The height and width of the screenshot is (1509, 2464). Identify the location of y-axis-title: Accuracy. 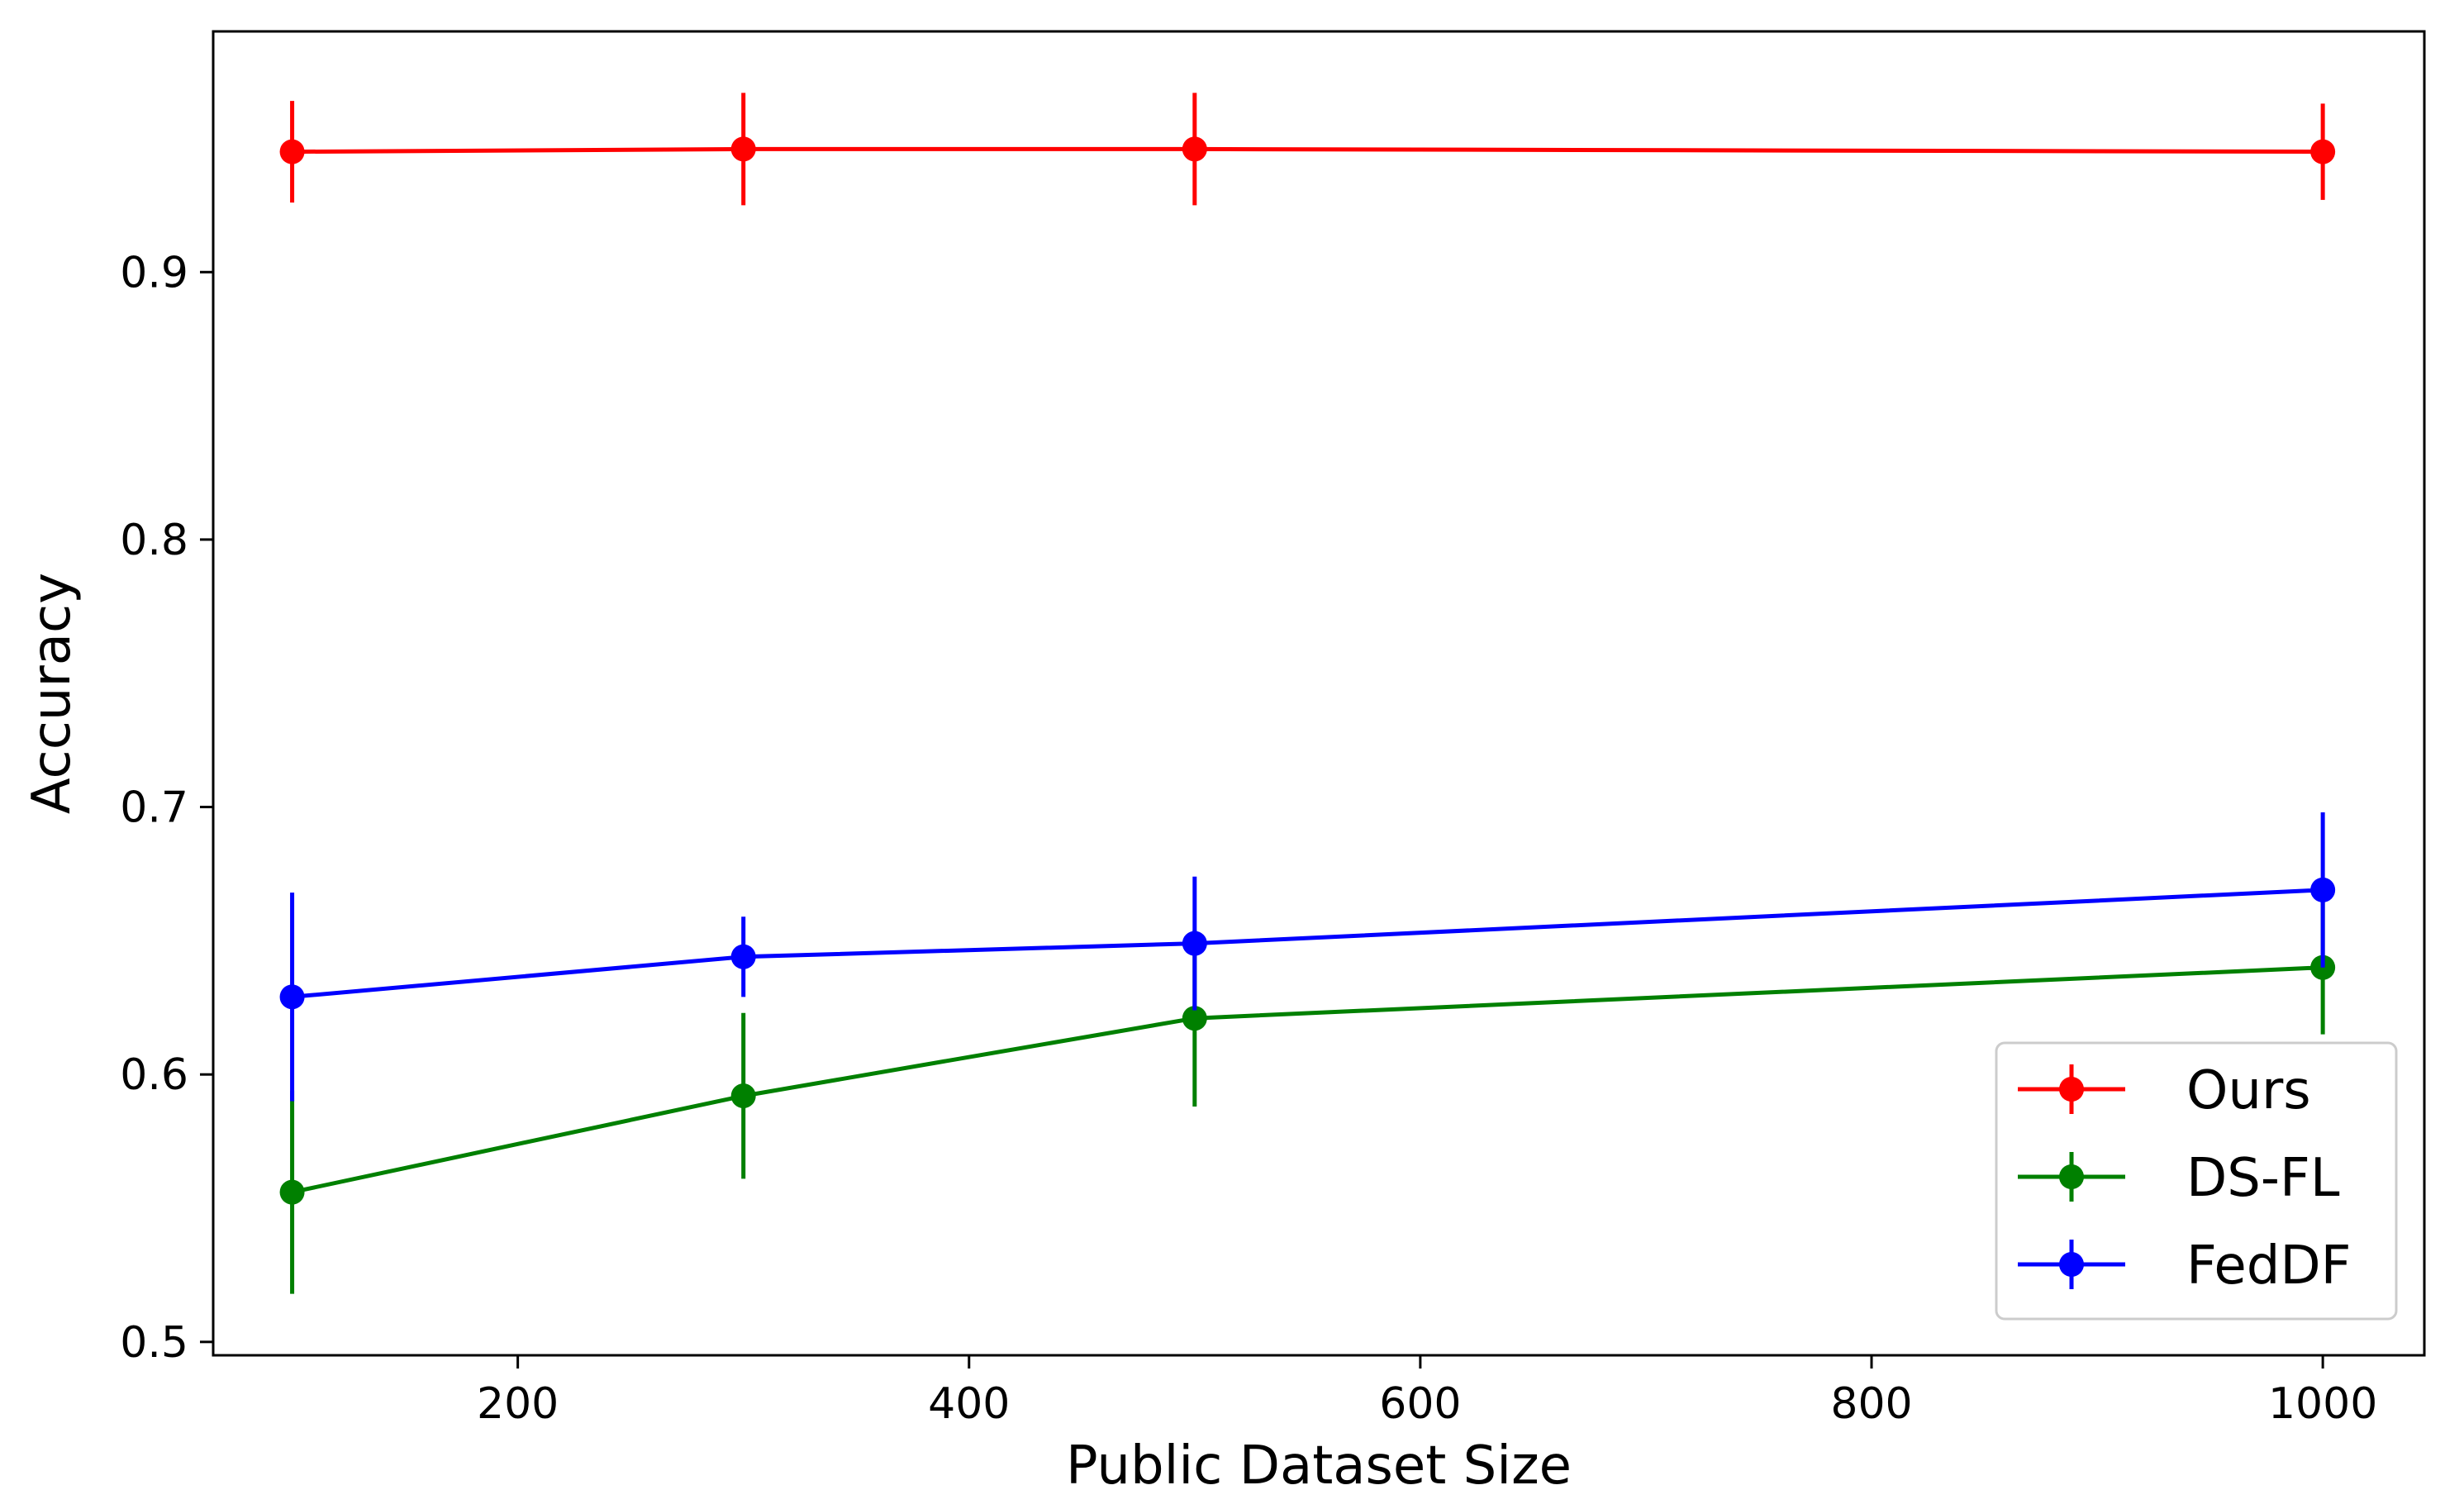
(52, 693).